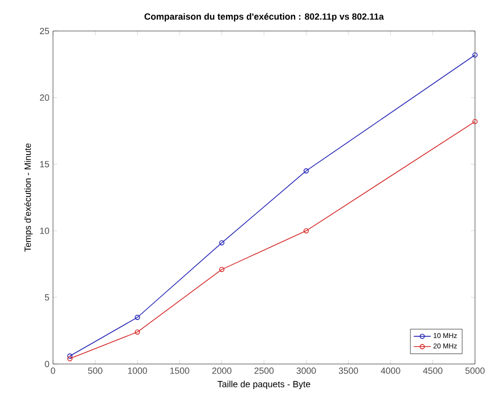 The width and height of the screenshot is (493, 403). Describe the element at coordinates (53, 371) in the screenshot. I see `x-tick-label: 0` at that location.